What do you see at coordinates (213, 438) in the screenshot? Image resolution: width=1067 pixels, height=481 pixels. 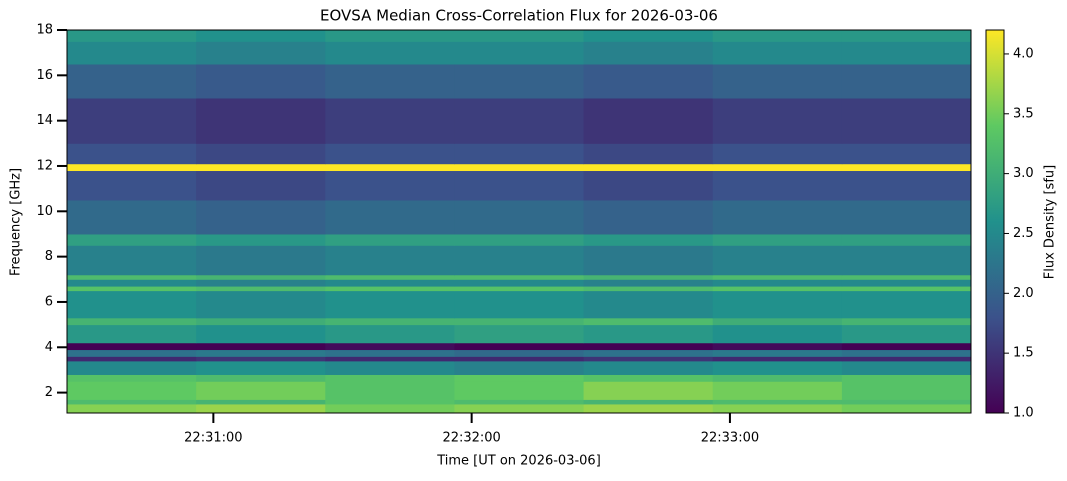 I see `x-tick-label: 22:31:00` at bounding box center [213, 438].